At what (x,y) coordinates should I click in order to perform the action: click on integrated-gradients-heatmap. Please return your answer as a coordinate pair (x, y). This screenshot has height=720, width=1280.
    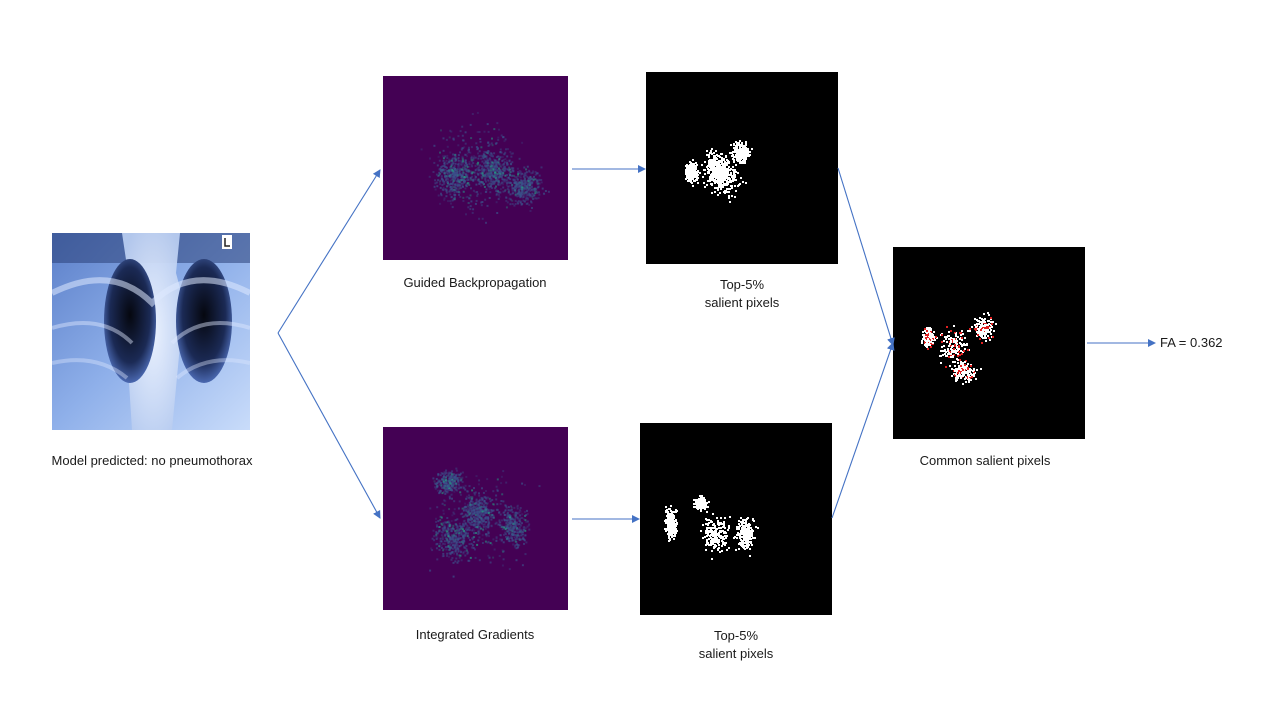
    Looking at the image, I should click on (475, 518).